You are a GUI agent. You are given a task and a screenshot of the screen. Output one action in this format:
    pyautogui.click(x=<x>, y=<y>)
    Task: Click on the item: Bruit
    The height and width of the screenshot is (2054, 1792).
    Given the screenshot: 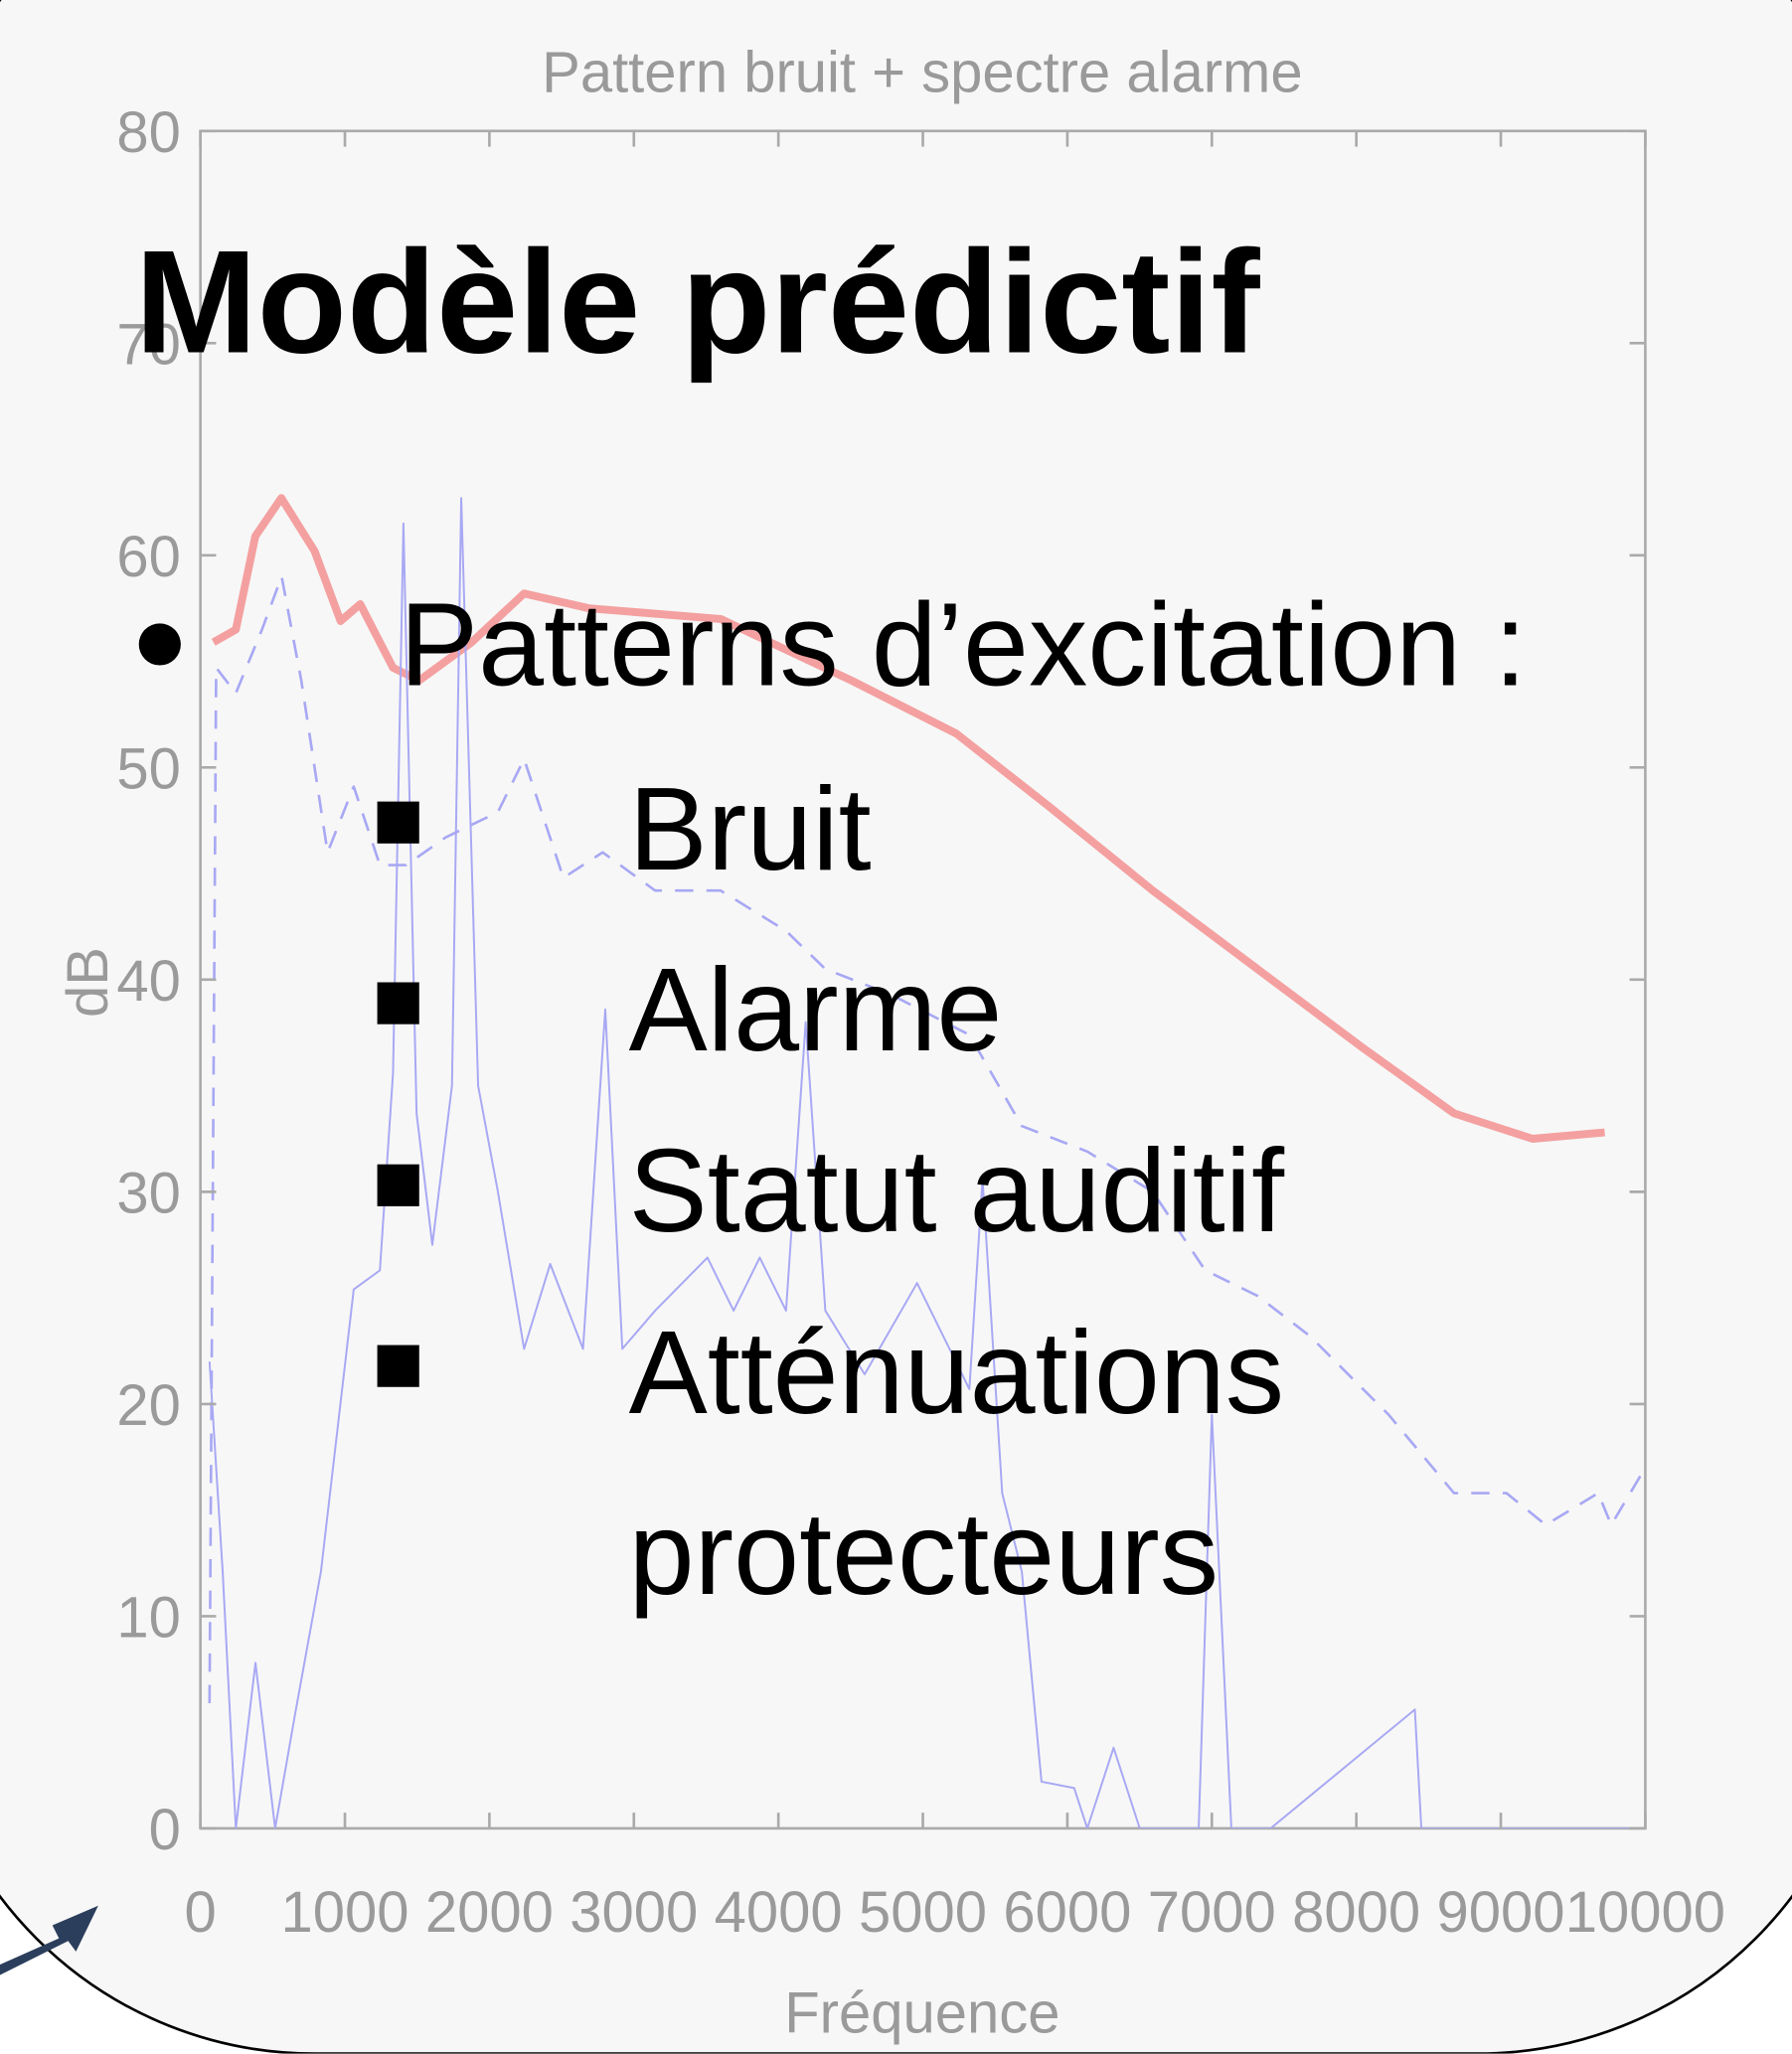 What is the action you would take?
    pyautogui.click(x=750, y=830)
    